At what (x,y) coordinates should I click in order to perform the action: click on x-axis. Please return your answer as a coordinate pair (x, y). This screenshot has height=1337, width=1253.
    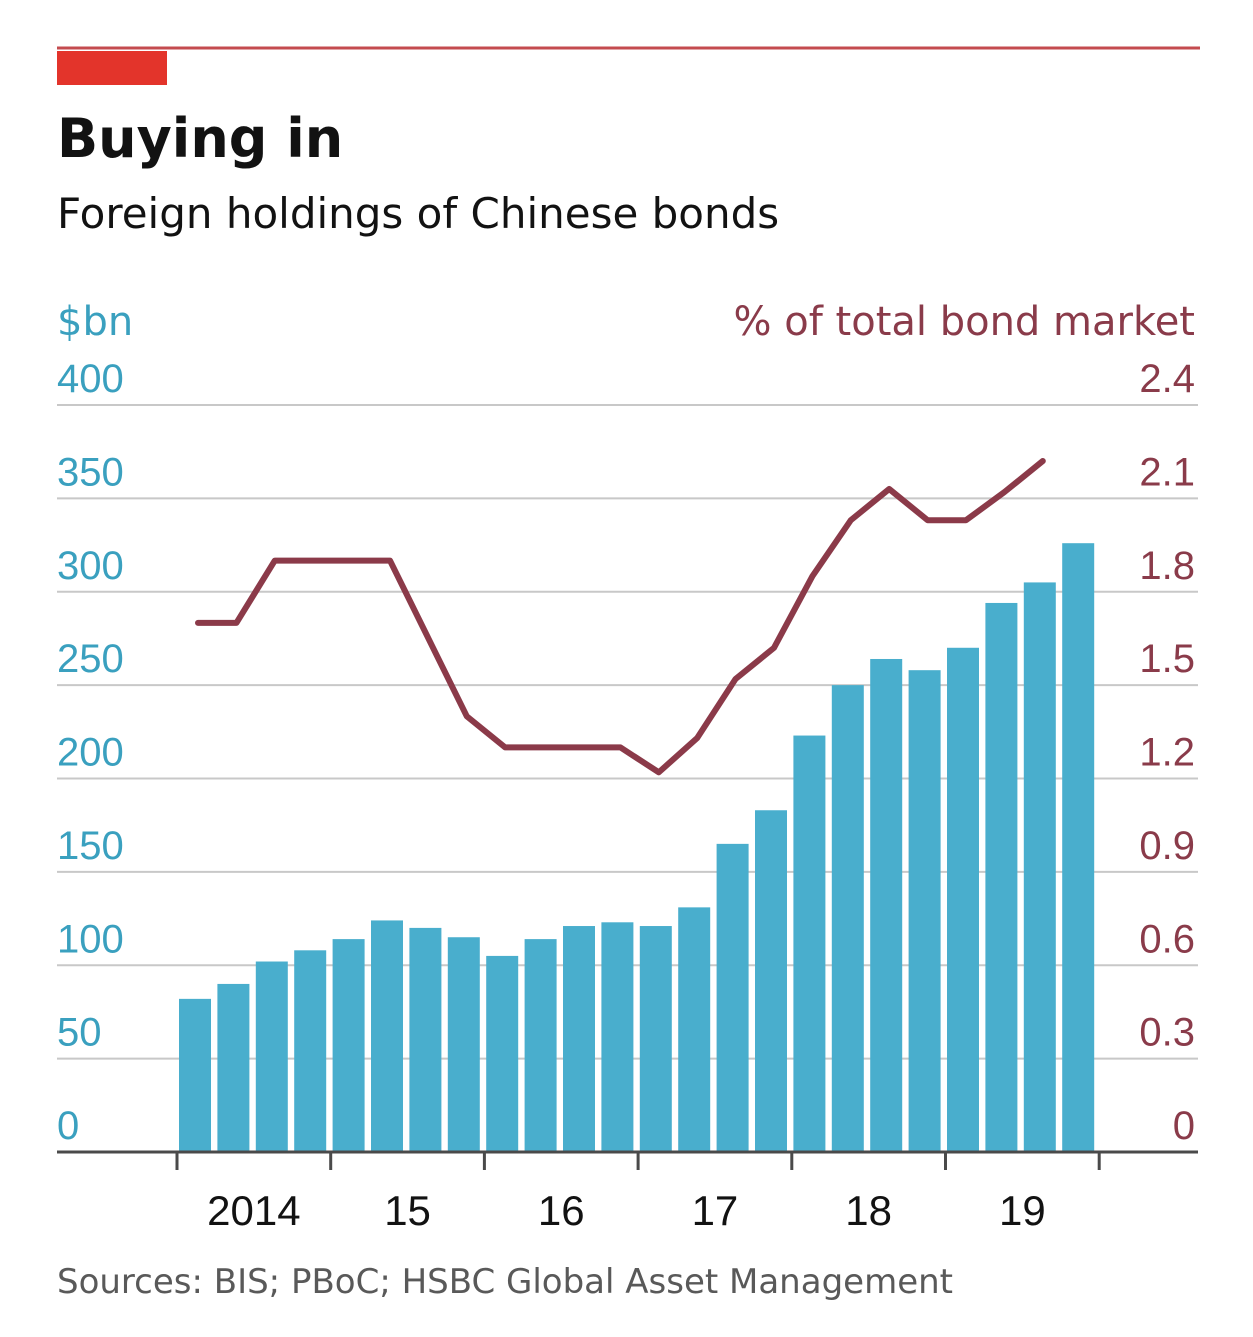
    Looking at the image, I should click on (627, 1160).